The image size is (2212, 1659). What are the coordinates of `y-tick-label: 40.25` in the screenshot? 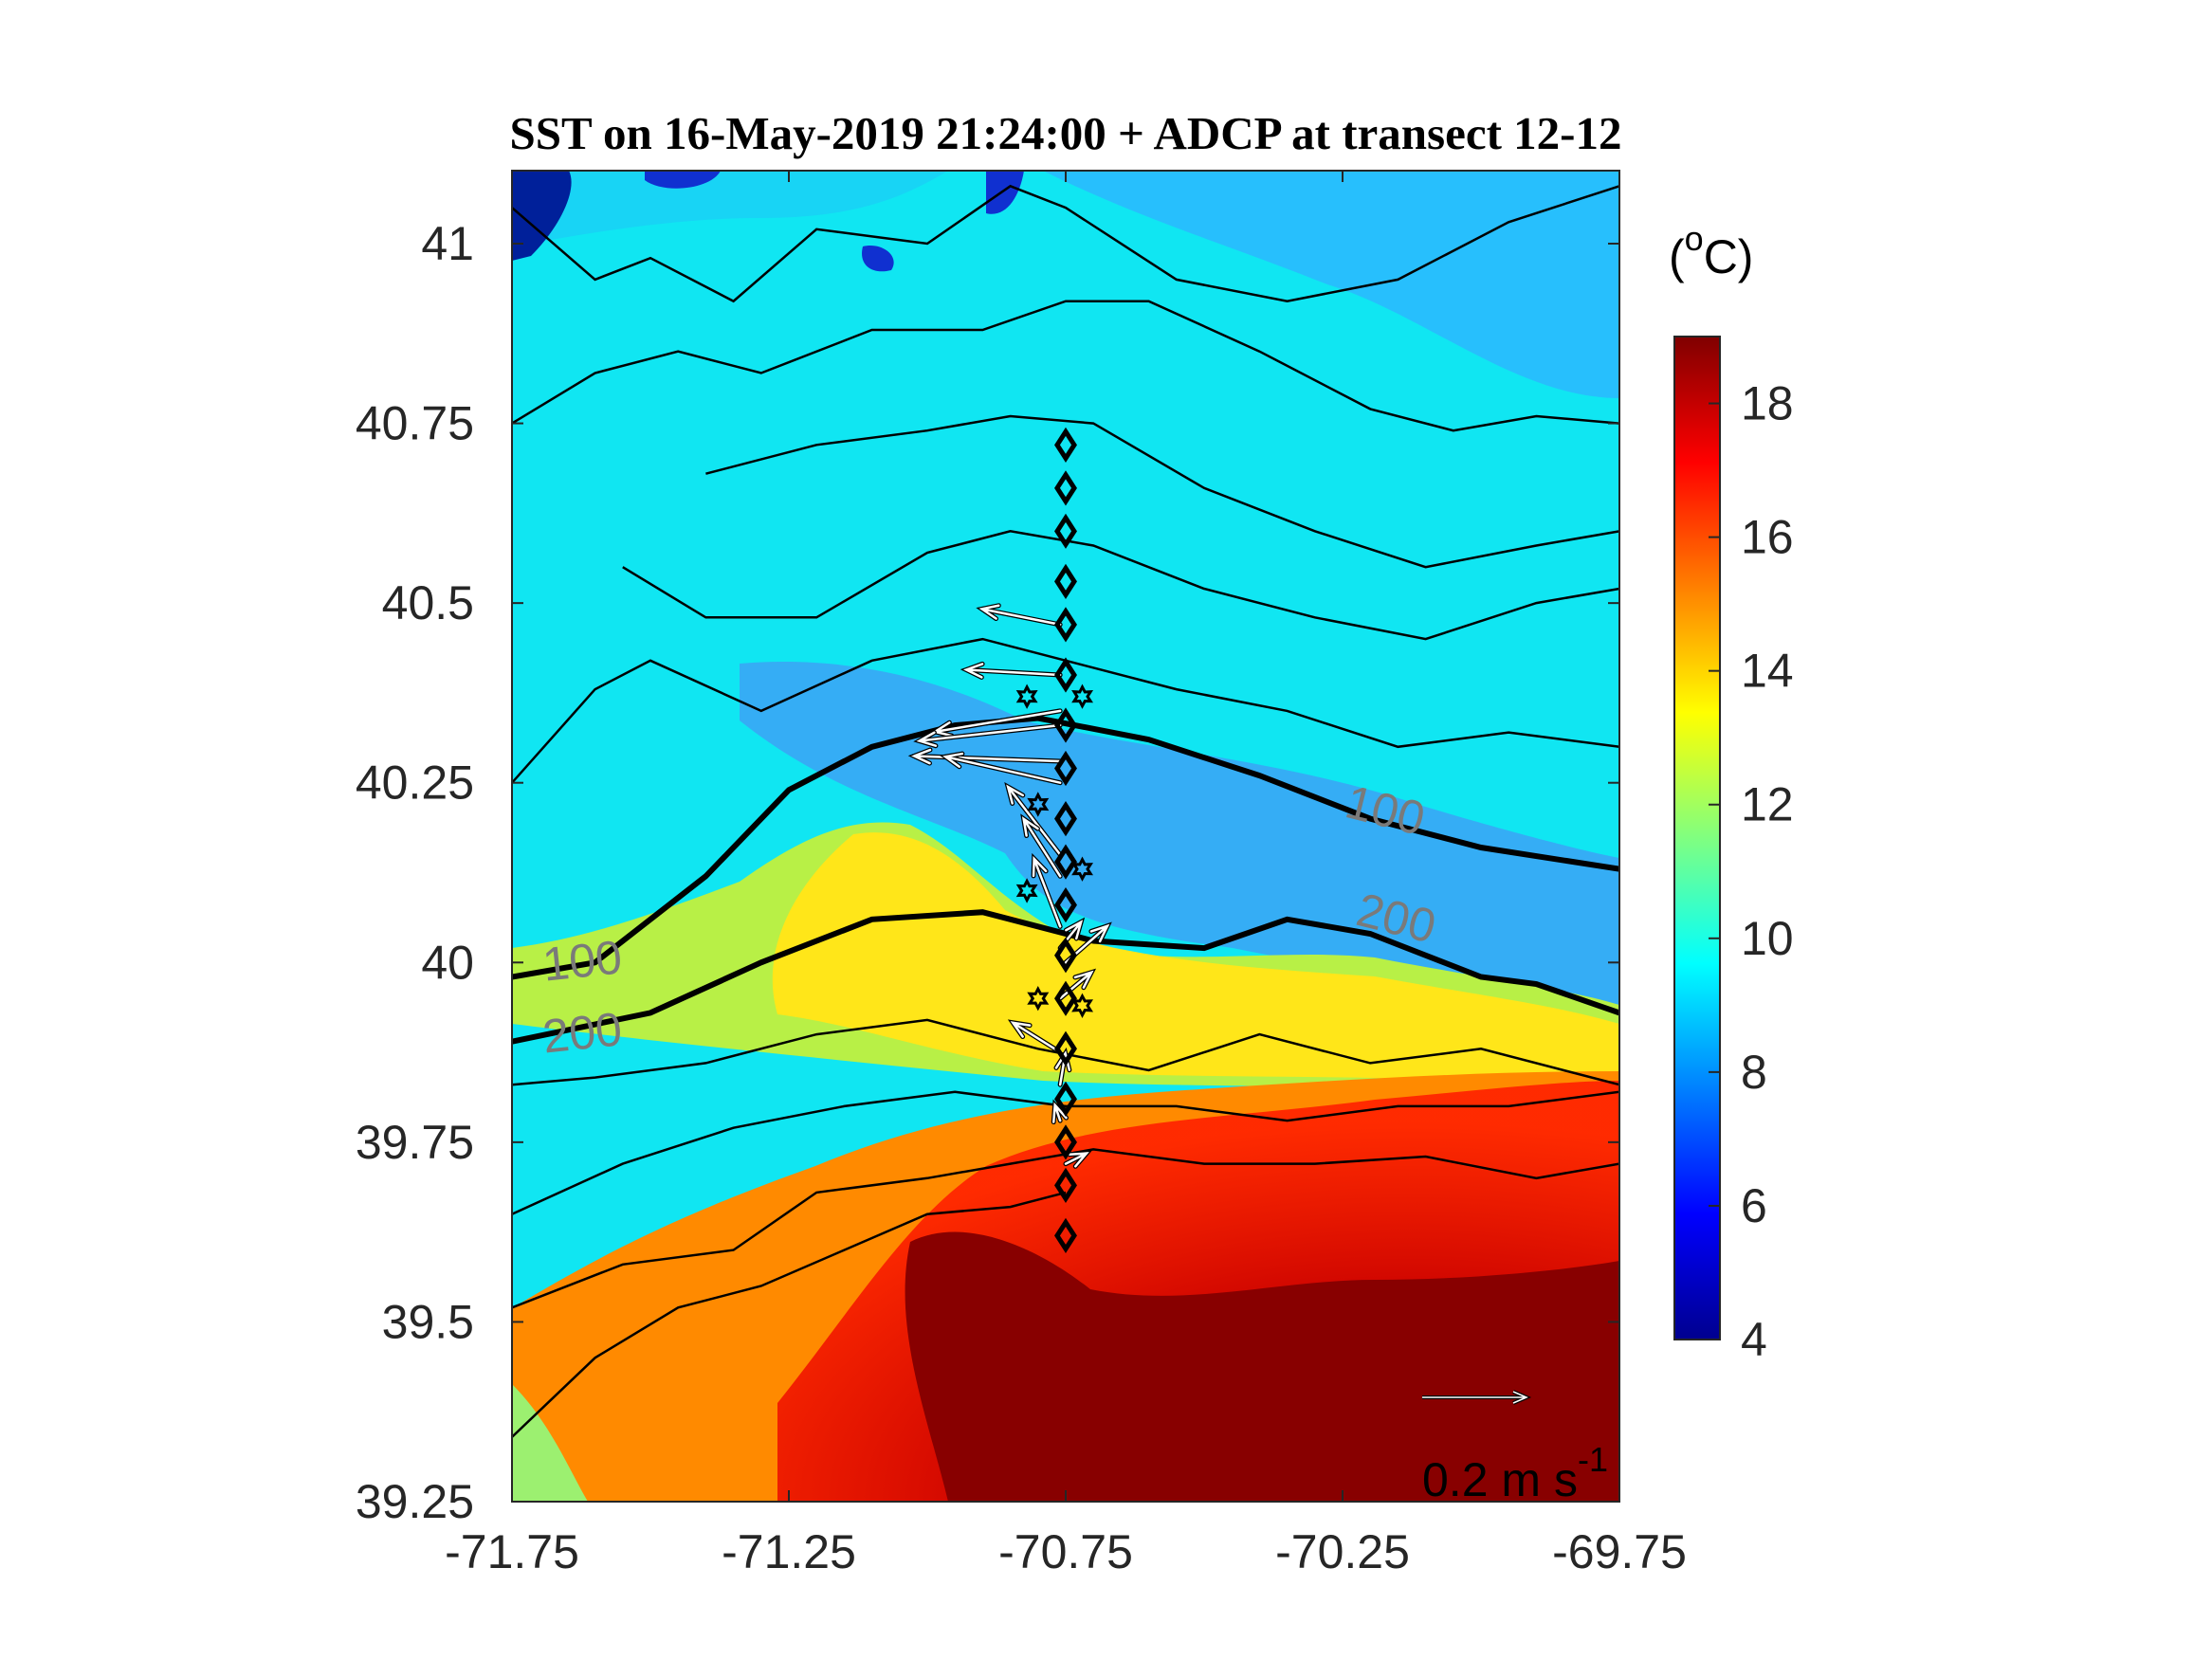 It's located at (415, 783).